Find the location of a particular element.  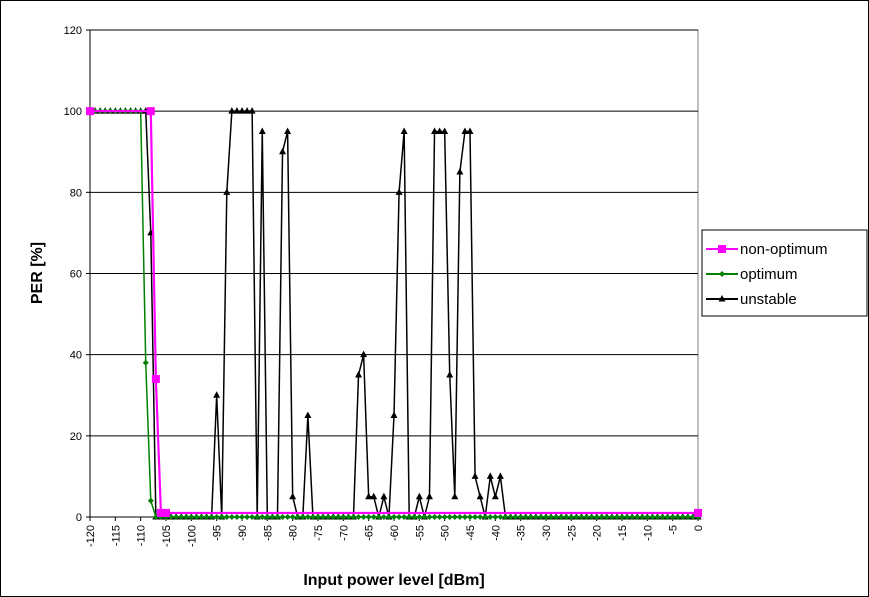

x-tick-label: -110 is located at coordinates (142, 535).